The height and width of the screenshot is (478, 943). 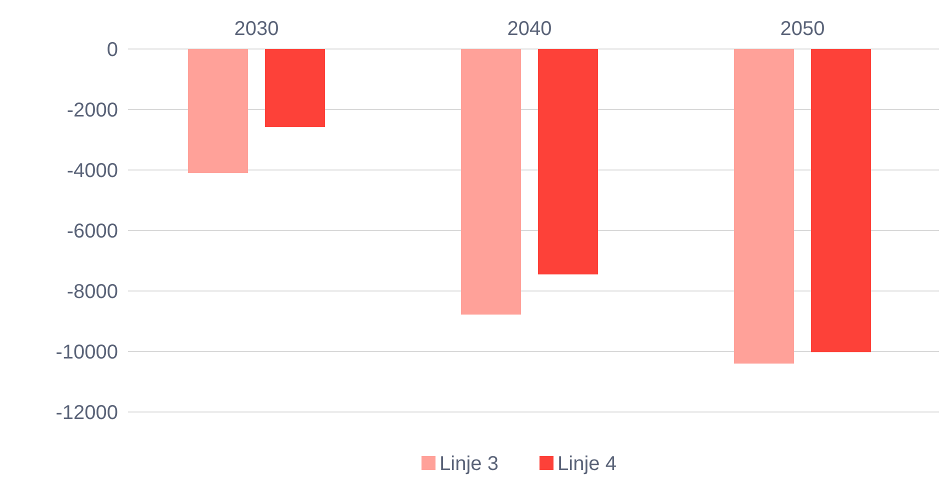 I want to click on x-tick-label: 2040, so click(x=529, y=29).